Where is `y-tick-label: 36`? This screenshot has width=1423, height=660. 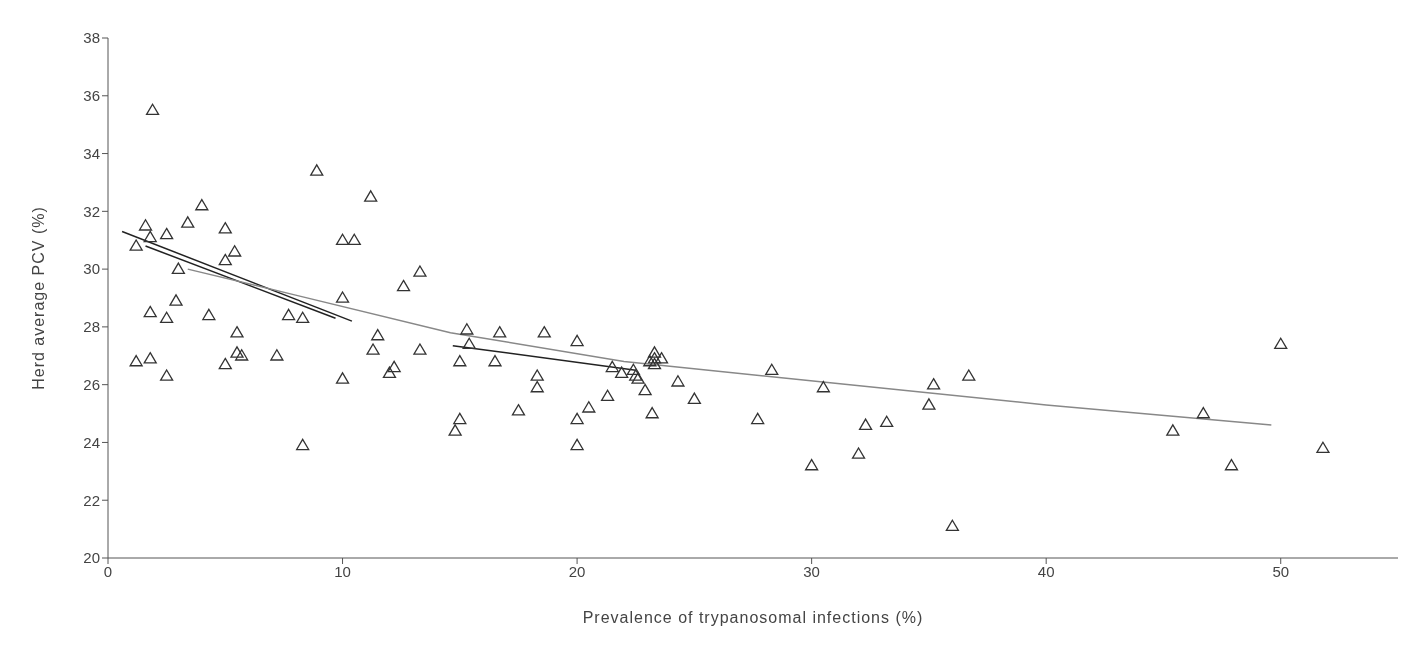 y-tick-label: 36 is located at coordinates (91, 96).